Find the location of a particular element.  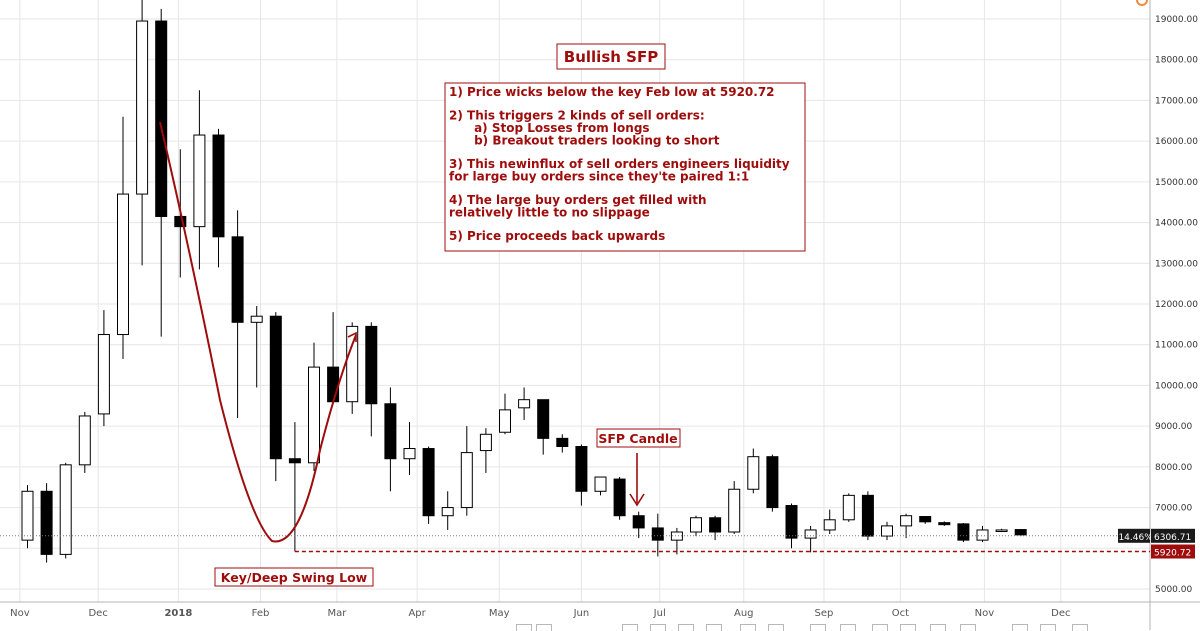

key-level-tag-bg is located at coordinates (1173, 551).